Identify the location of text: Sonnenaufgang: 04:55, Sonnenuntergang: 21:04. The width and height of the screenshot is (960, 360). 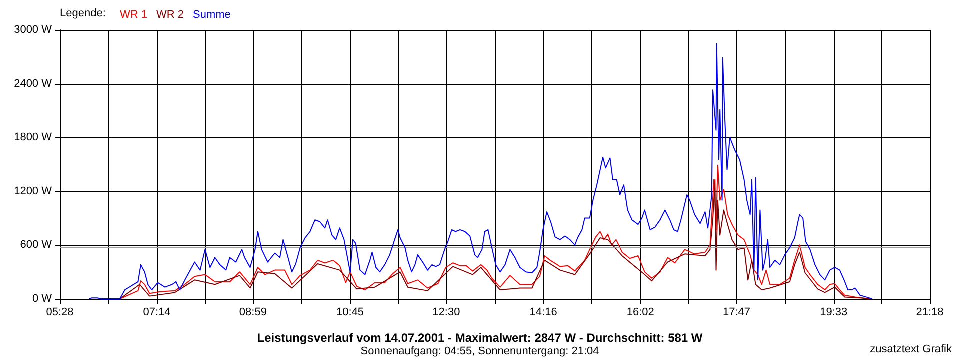
(480, 352).